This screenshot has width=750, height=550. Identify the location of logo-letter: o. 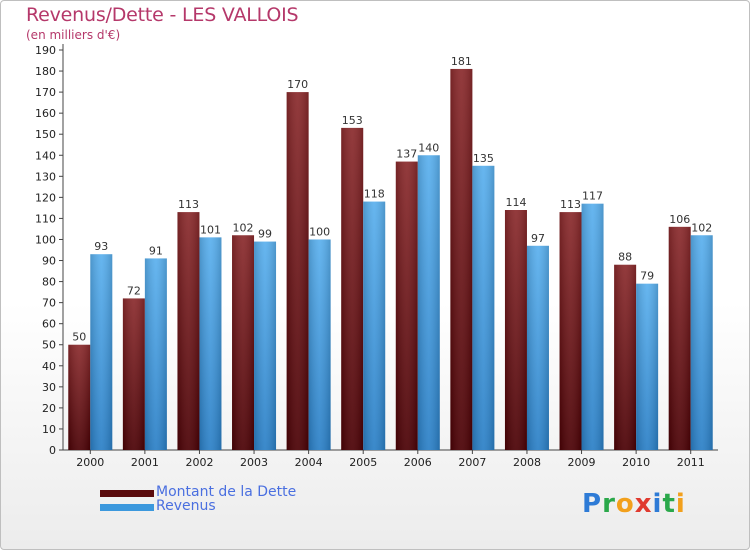
(625, 504).